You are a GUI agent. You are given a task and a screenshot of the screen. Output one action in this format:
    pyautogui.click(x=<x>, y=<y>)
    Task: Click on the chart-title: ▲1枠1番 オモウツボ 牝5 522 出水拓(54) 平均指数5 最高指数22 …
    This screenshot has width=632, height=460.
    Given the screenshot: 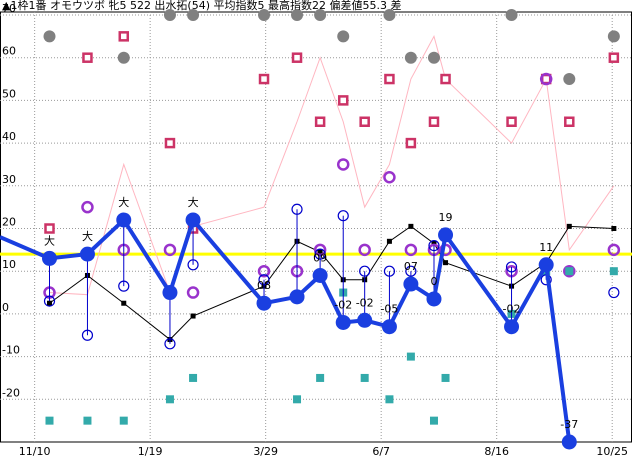 What is the action you would take?
    pyautogui.click(x=202, y=6)
    